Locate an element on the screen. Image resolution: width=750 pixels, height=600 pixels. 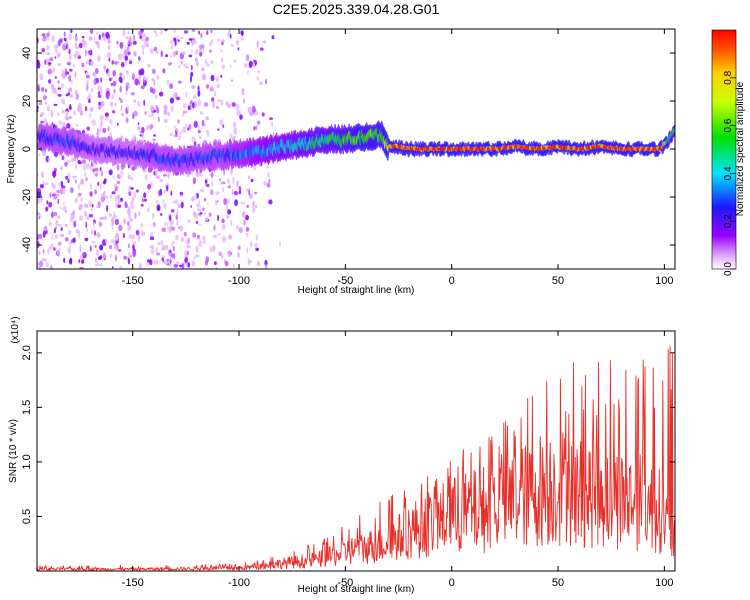
figure-title: C2E5.2025.339.04.28.G01 is located at coordinates (356, 9).